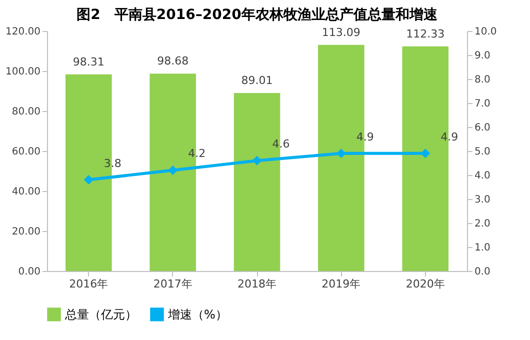  What do you see at coordinates (482, 176) in the screenshot?
I see `y2-tick-label: 4.0` at bounding box center [482, 176].